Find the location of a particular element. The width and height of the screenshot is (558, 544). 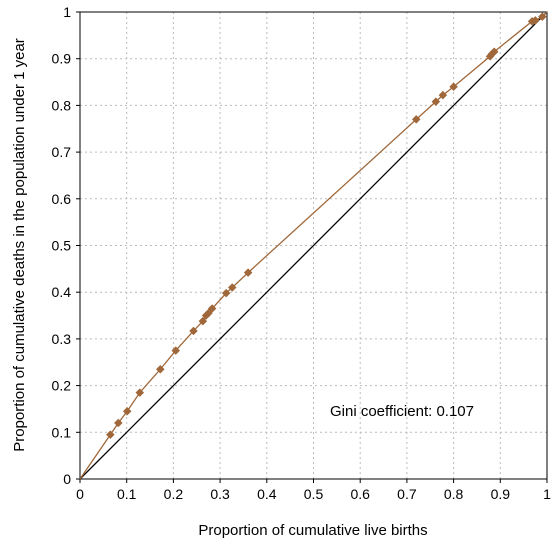

gini-annotation: Gini coefficient: 0.107 is located at coordinates (402, 411).